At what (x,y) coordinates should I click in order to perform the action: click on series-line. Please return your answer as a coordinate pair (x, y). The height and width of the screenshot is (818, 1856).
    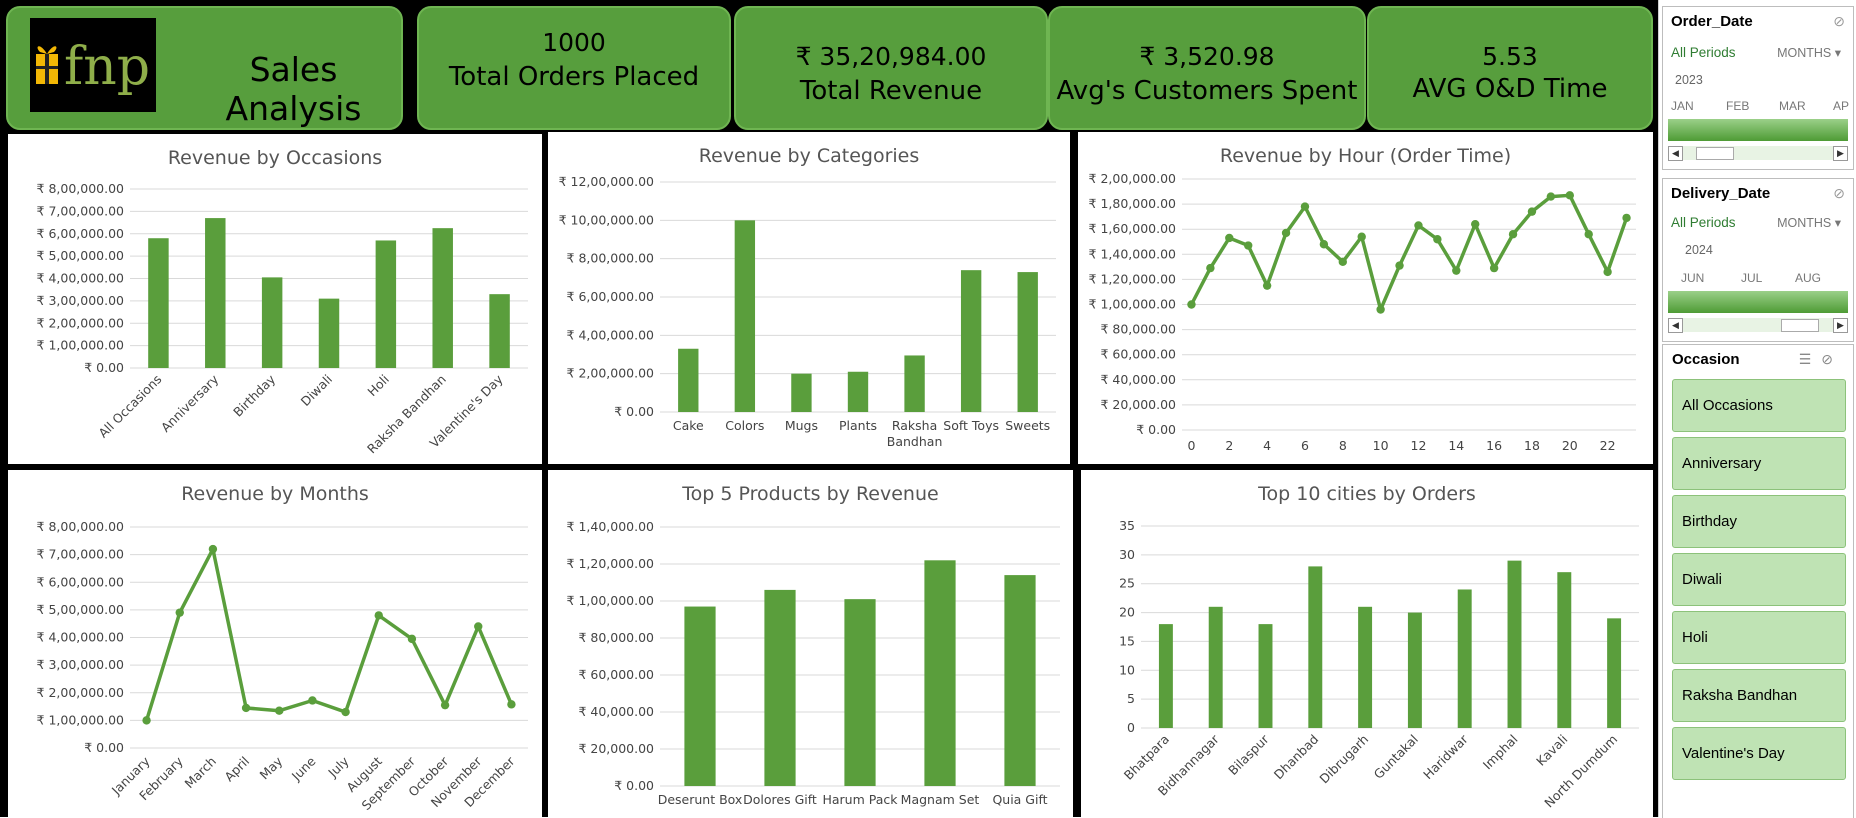
    Looking at the image, I should click on (329, 634).